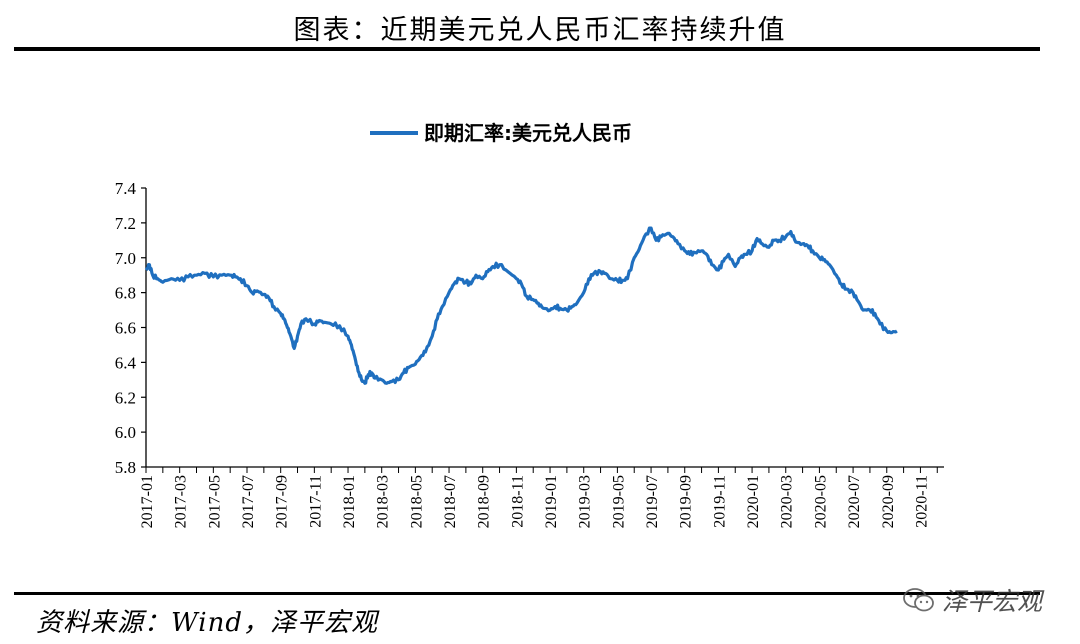 This screenshot has height=644, width=1080. Describe the element at coordinates (383, 501) in the screenshot. I see `x-tick-label: 2018-03` at that location.